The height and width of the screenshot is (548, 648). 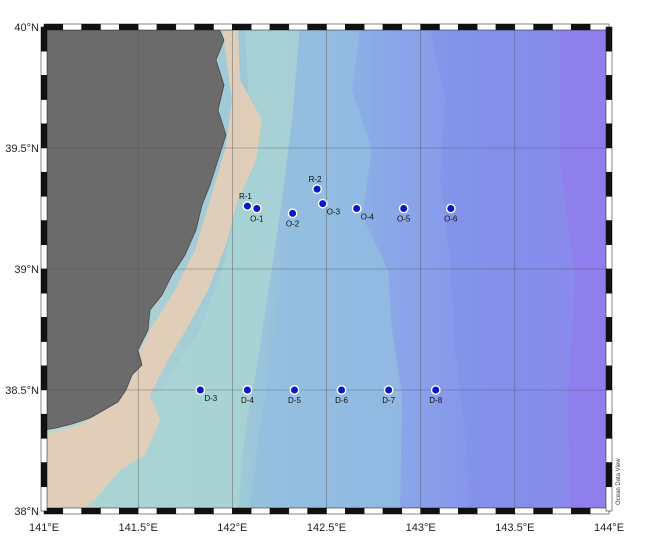 I want to click on station-label: D-4, so click(x=247, y=400).